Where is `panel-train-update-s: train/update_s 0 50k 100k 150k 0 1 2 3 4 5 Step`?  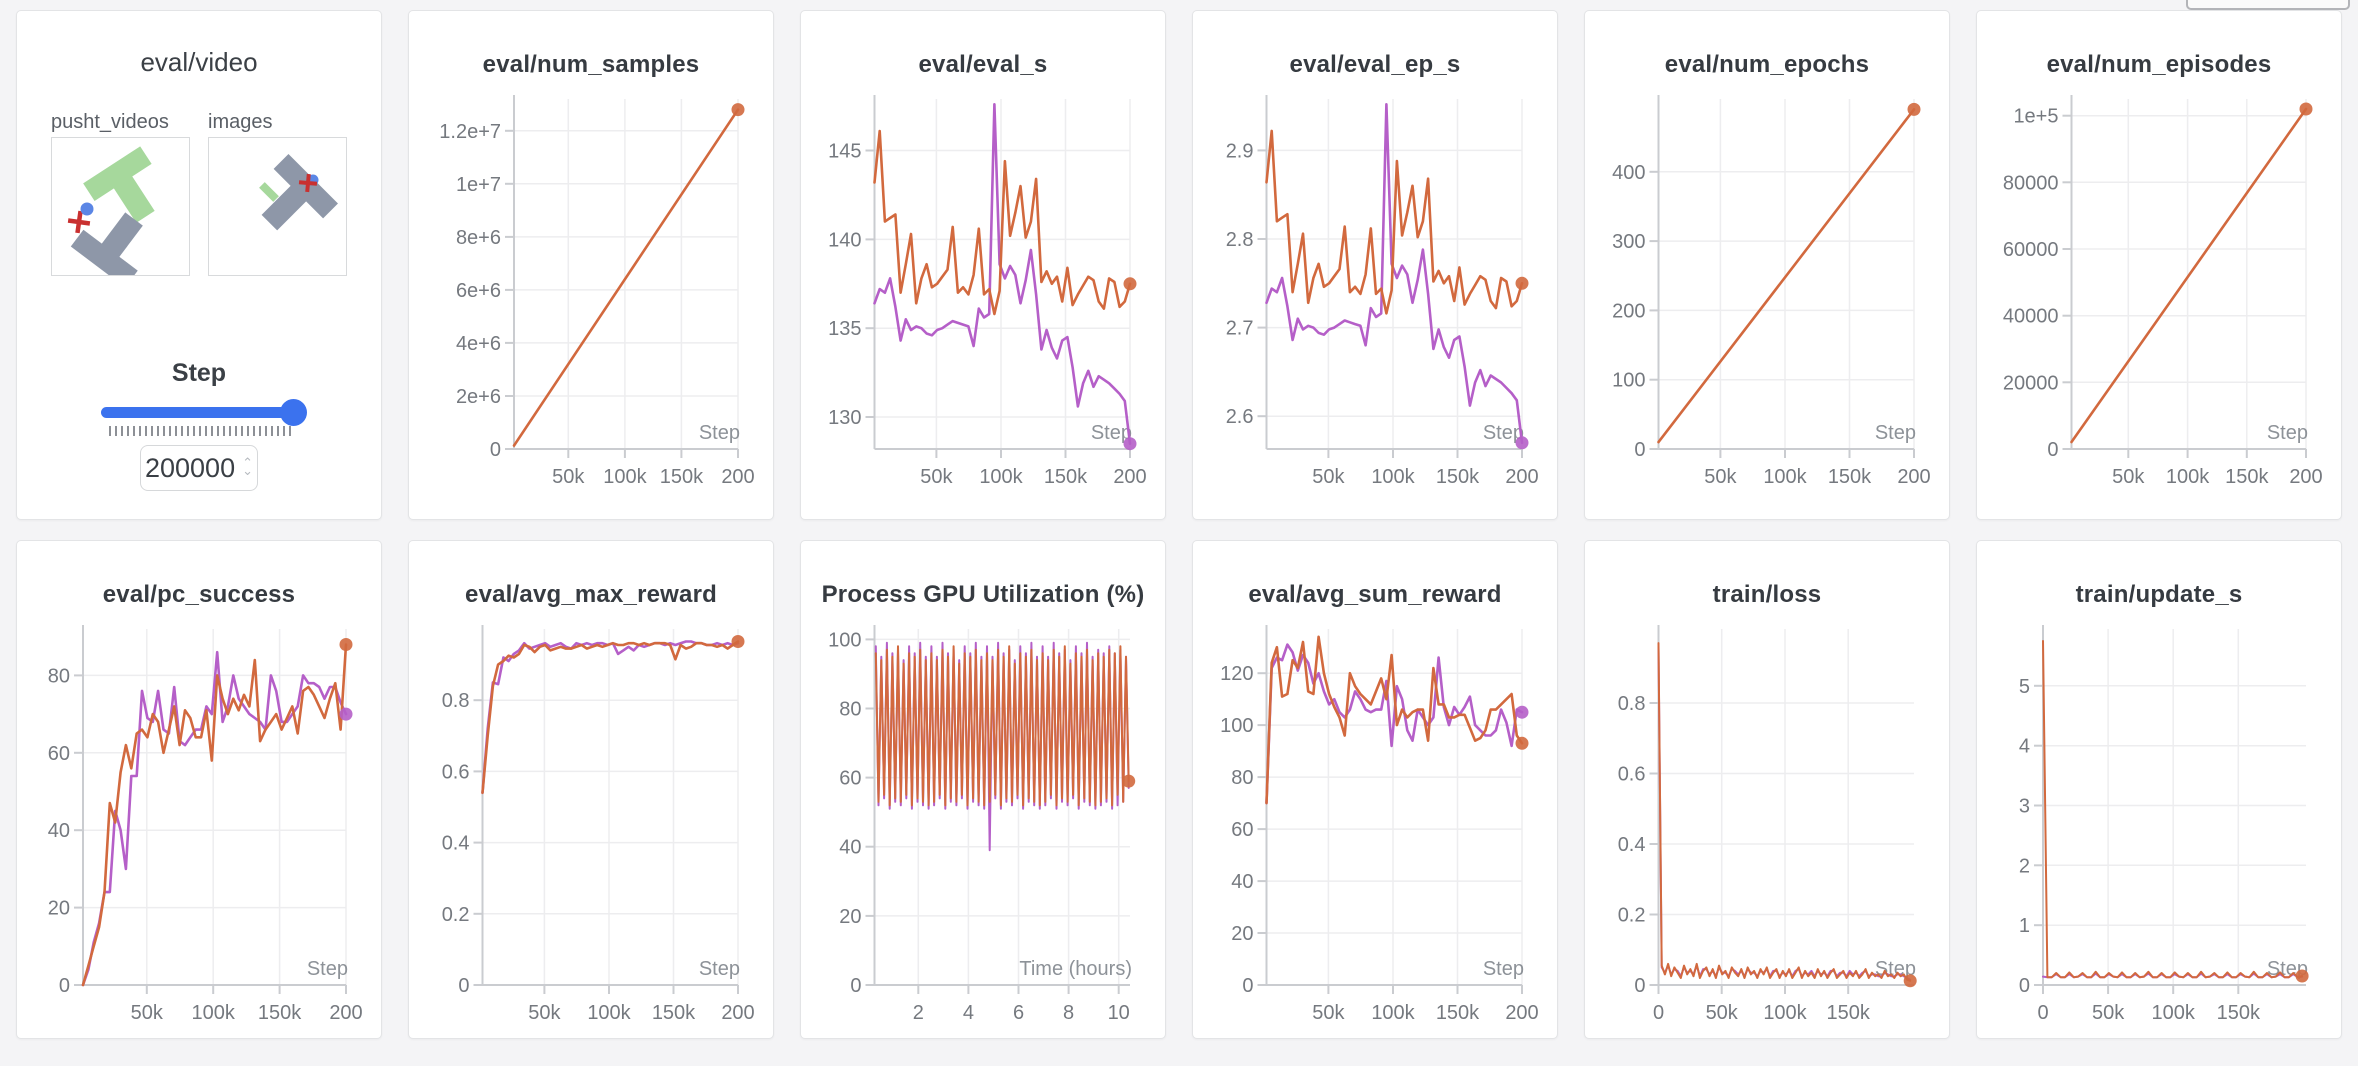
panel-train-update-s: train/update_s 0 50k 100k 150k 0 1 2 3 4 5 Step is located at coordinates (2159, 789).